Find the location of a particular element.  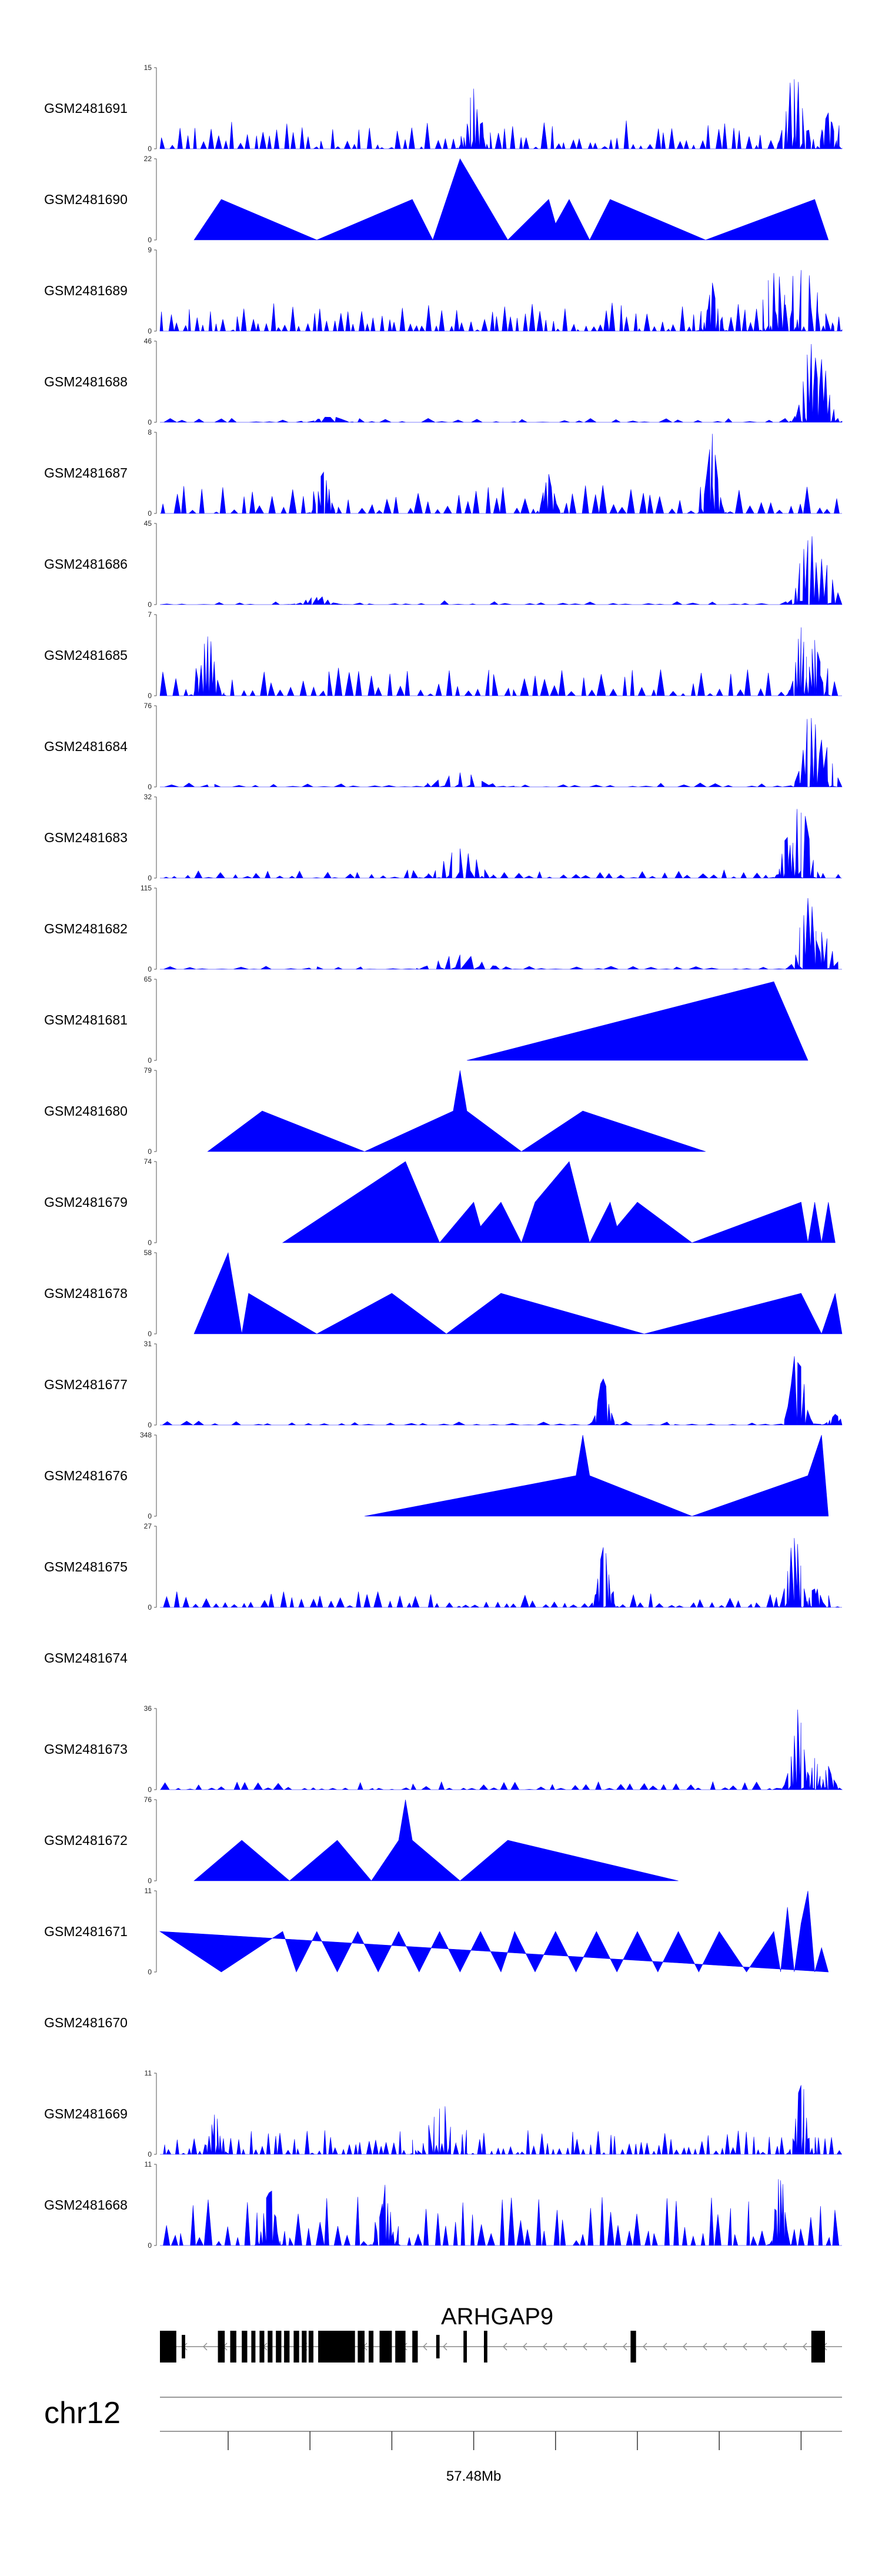

track-label: GSM2481691 is located at coordinates (86, 108).